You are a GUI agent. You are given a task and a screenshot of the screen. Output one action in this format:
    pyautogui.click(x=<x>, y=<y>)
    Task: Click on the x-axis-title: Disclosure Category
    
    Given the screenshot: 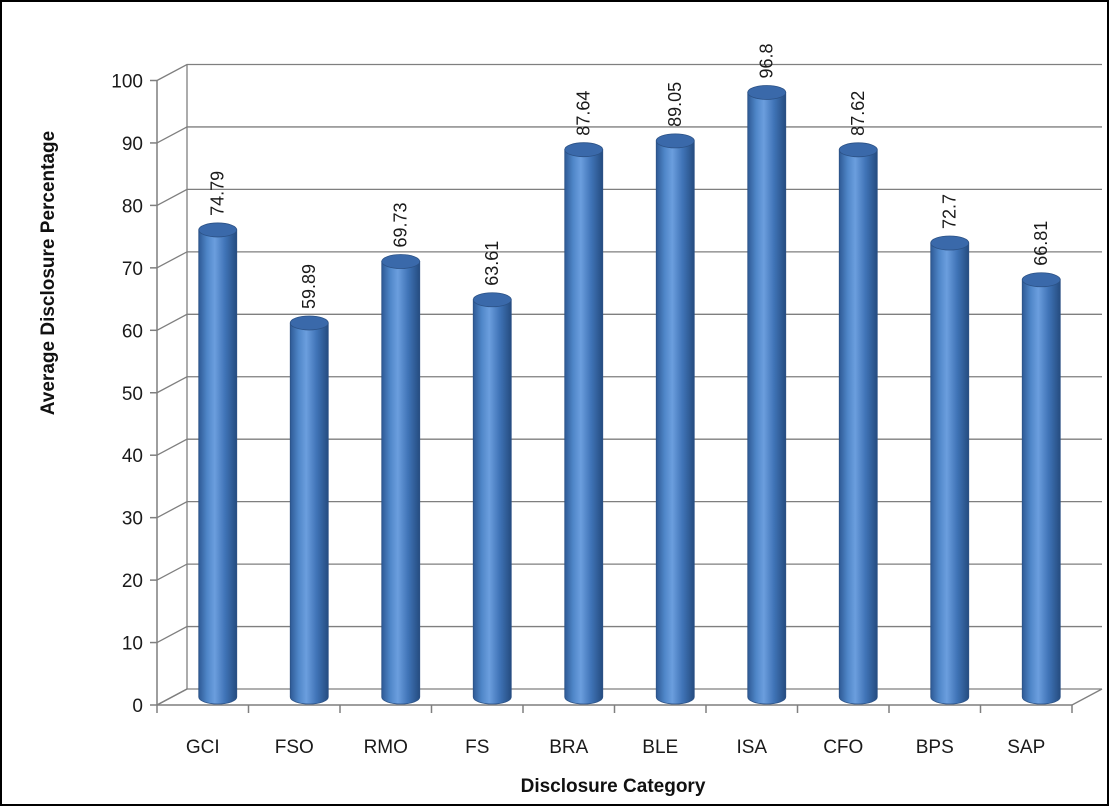 What is the action you would take?
    pyautogui.click(x=613, y=786)
    